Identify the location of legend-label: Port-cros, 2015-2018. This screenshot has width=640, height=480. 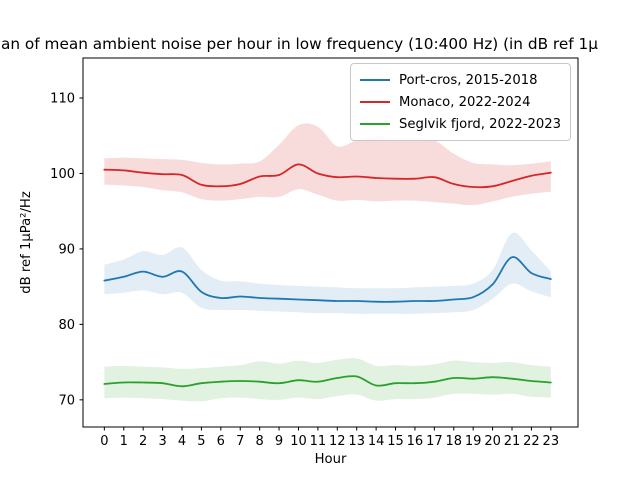
(468, 80).